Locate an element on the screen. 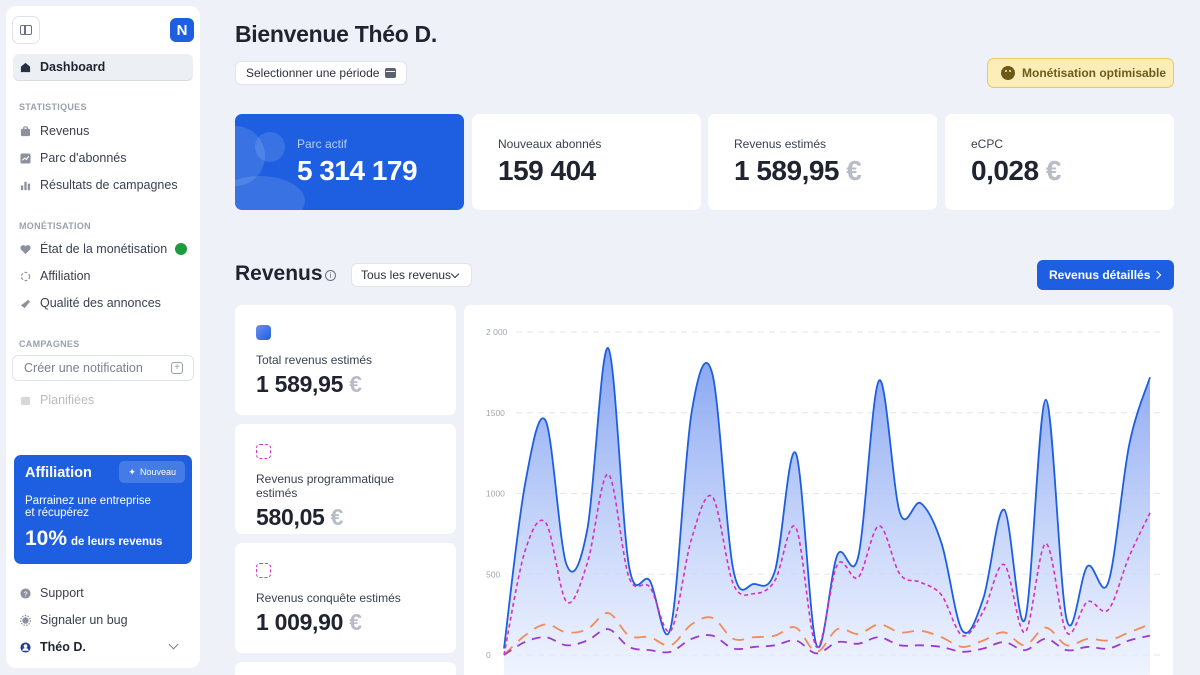 The height and width of the screenshot is (675, 1200). sidebar-item-affiliation: Affiliation is located at coordinates (103, 276).